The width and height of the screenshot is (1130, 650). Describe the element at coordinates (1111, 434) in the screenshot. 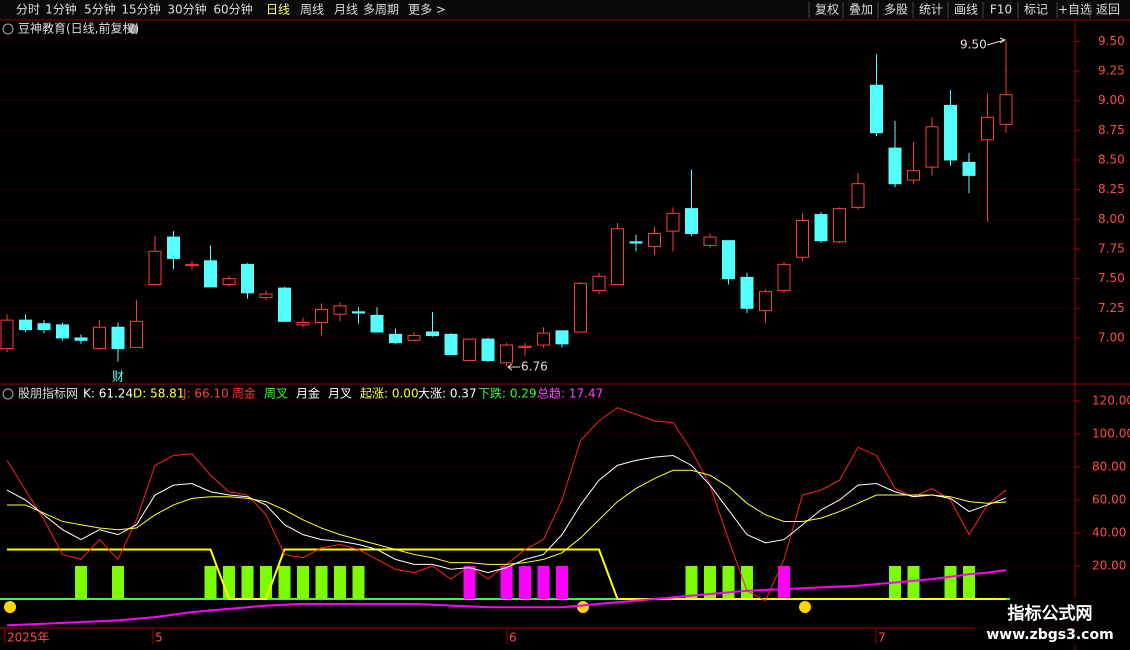

I see `y-tick-label: 100.00` at that location.